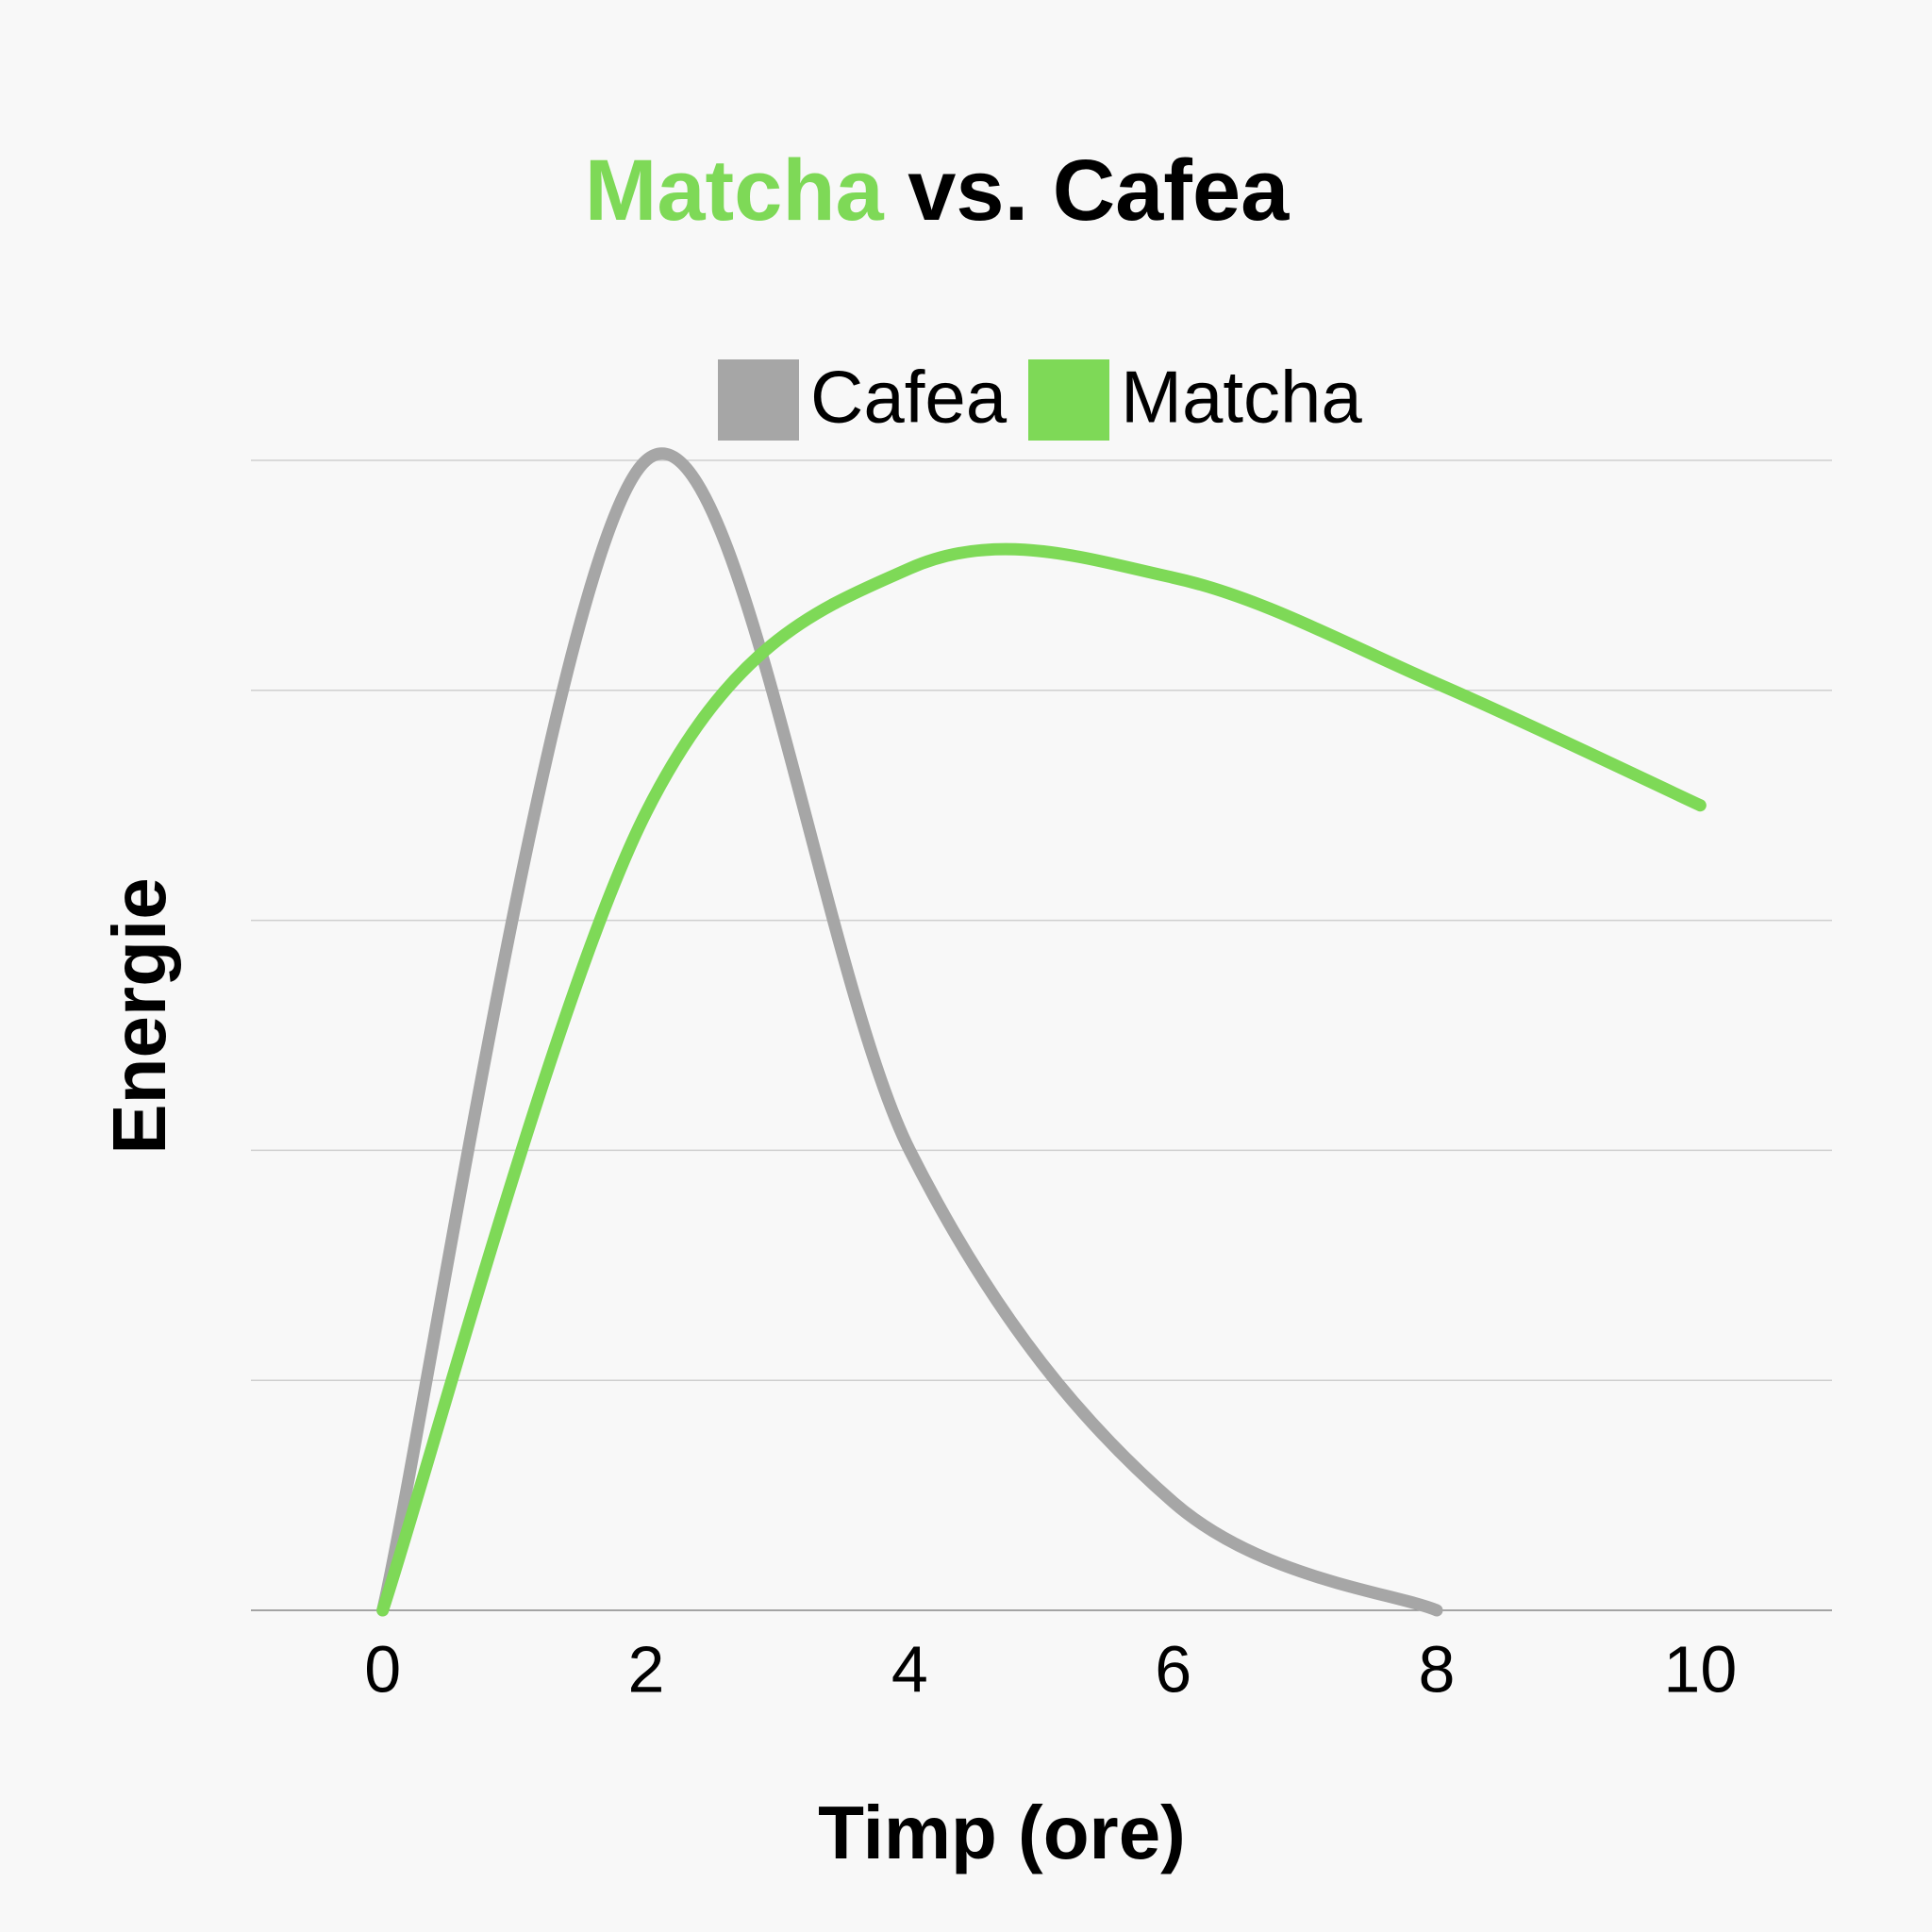 This screenshot has width=1932, height=1932. What do you see at coordinates (1099, 190) in the screenshot?
I see `title-part: vs. Cafea` at bounding box center [1099, 190].